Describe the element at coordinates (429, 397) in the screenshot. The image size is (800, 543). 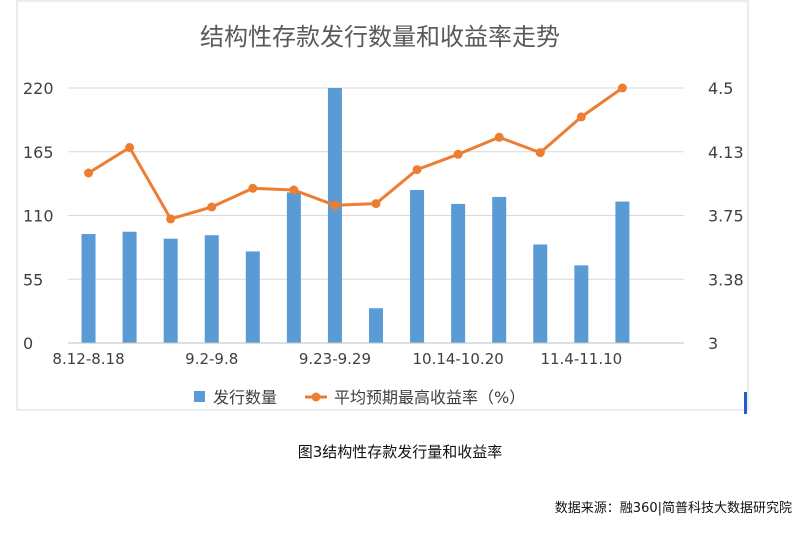
I see `legend-line-label: 平均预期最高收益率（%）` at that location.